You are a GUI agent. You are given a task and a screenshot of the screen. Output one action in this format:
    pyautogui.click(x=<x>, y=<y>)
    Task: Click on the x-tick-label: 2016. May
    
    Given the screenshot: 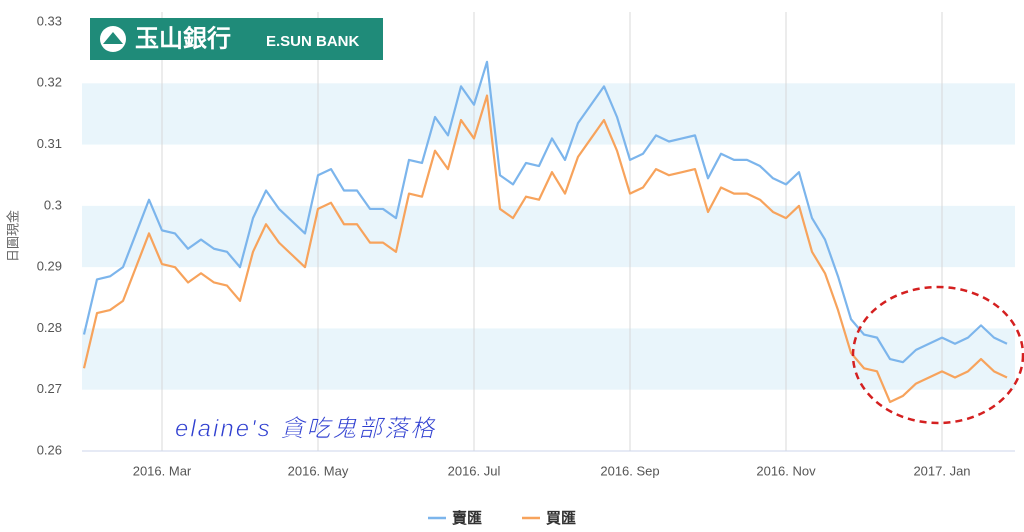 What is the action you would take?
    pyautogui.click(x=318, y=470)
    